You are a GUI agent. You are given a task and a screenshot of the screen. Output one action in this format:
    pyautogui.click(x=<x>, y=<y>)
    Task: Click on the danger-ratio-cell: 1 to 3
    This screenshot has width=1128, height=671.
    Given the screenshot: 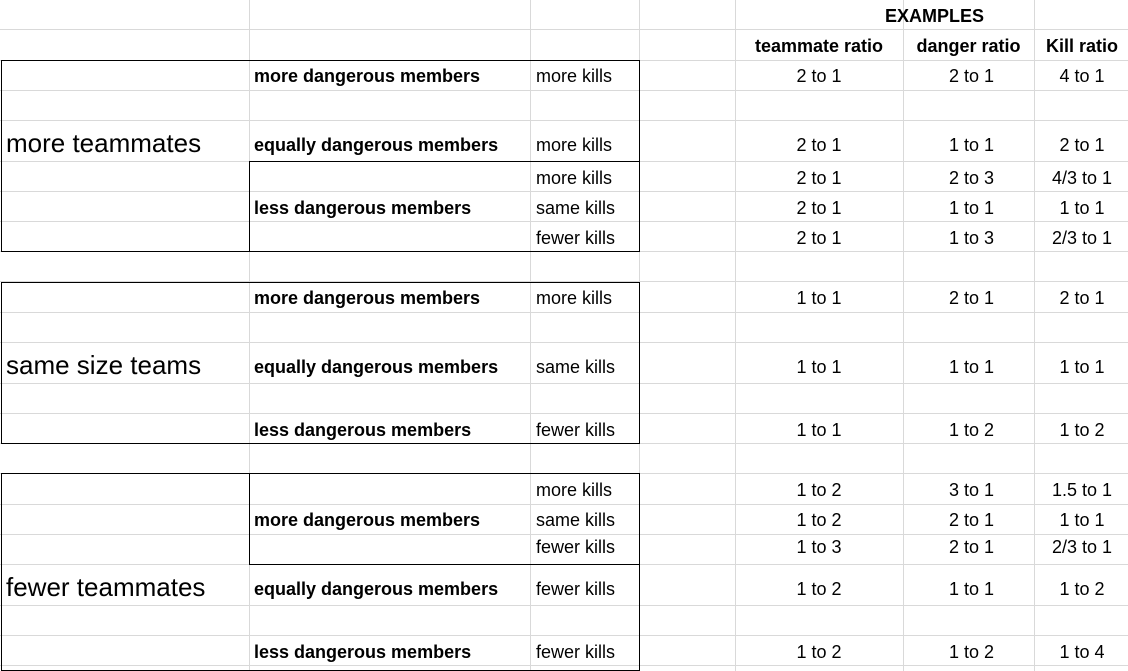 What is the action you would take?
    pyautogui.click(x=971, y=238)
    